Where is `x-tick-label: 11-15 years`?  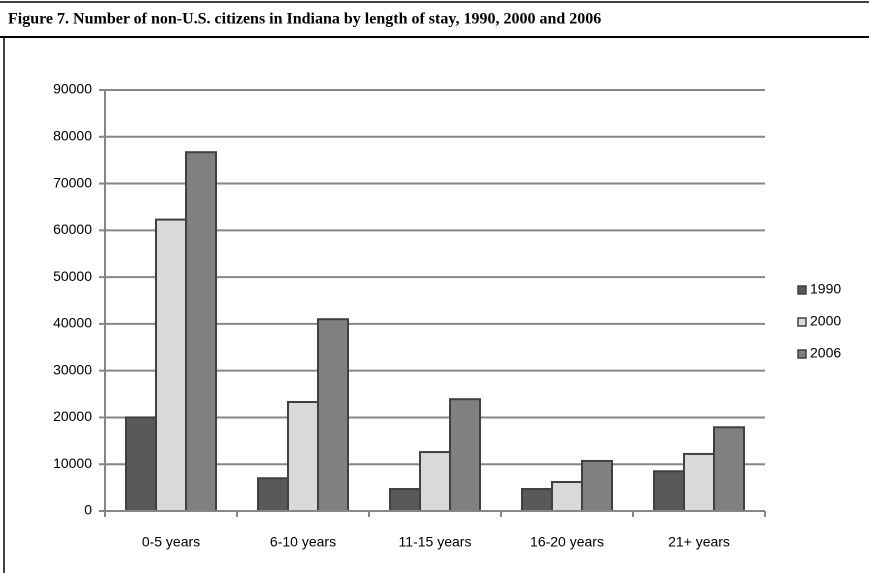 x-tick-label: 11-15 years is located at coordinates (435, 542).